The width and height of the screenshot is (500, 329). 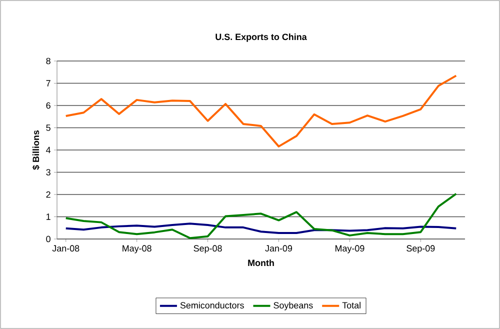 What do you see at coordinates (66, 248) in the screenshot?
I see `x-tick-label: Jan-08` at bounding box center [66, 248].